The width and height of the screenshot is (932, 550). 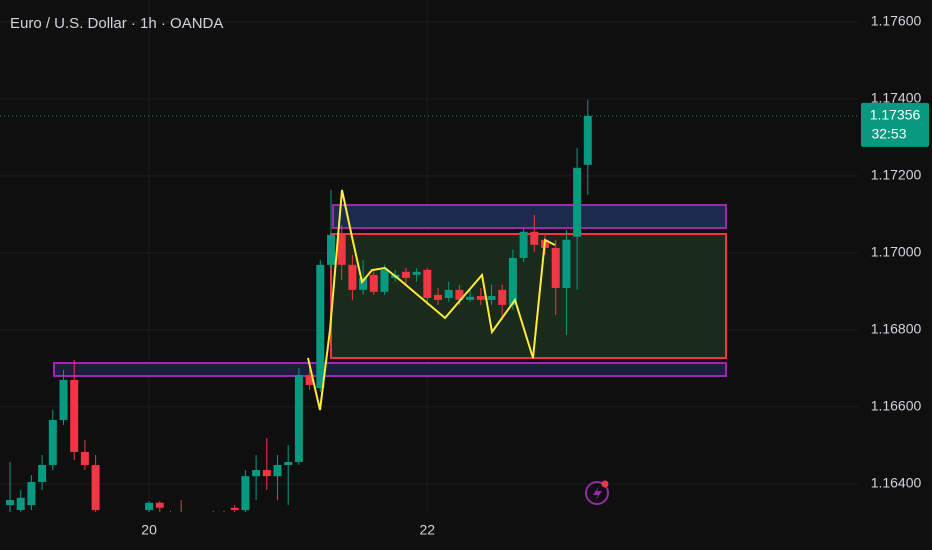 What do you see at coordinates (896, 406) in the screenshot?
I see `y-tick-label: 1.16600` at bounding box center [896, 406].